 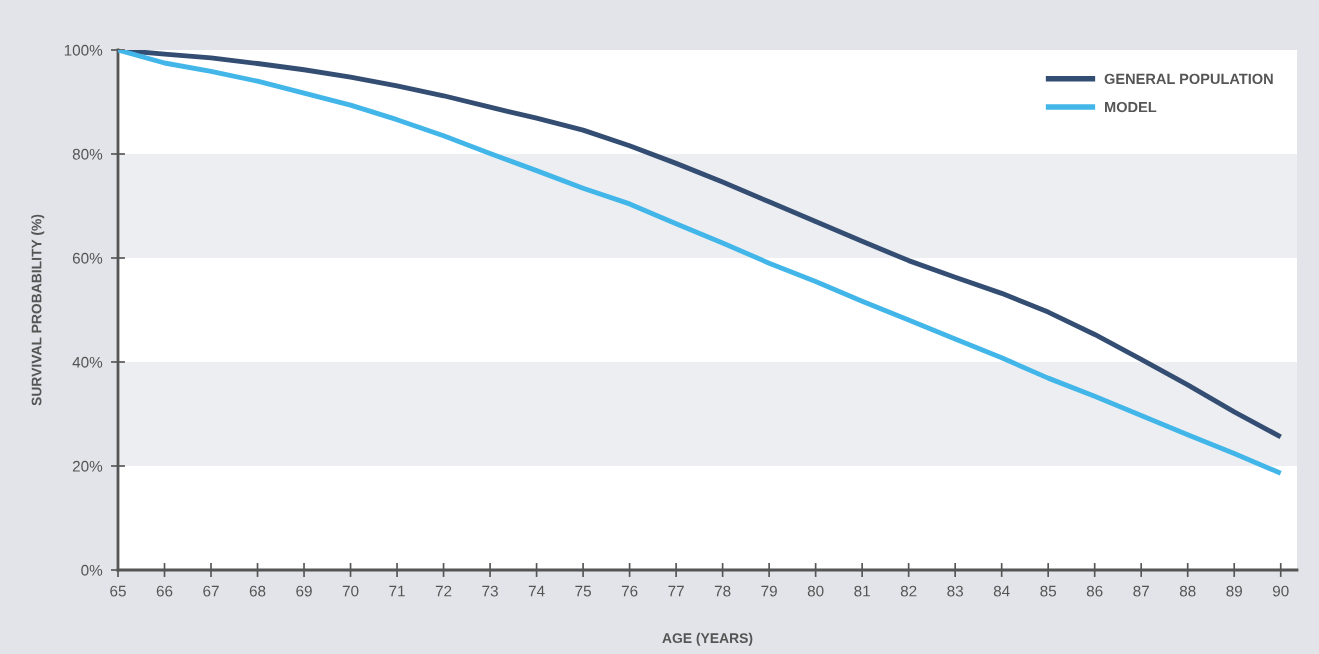 What do you see at coordinates (490, 591) in the screenshot?
I see `x-tick-label: 73` at bounding box center [490, 591].